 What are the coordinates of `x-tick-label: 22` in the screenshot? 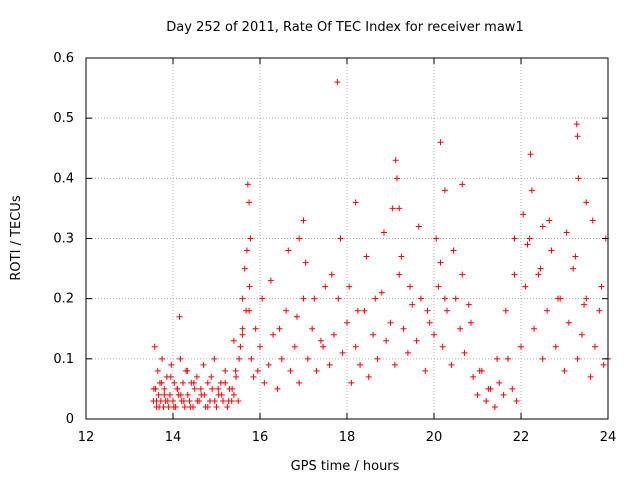 It's located at (521, 437).